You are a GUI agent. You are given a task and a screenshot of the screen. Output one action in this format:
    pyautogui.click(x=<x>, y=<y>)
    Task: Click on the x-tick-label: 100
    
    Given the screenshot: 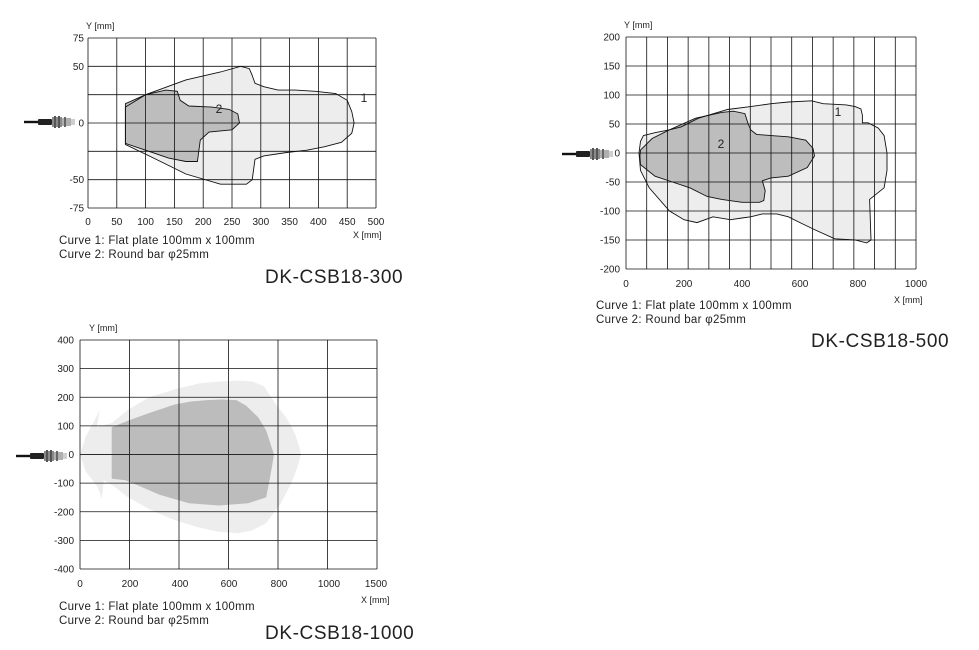 What is the action you would take?
    pyautogui.click(x=145, y=222)
    